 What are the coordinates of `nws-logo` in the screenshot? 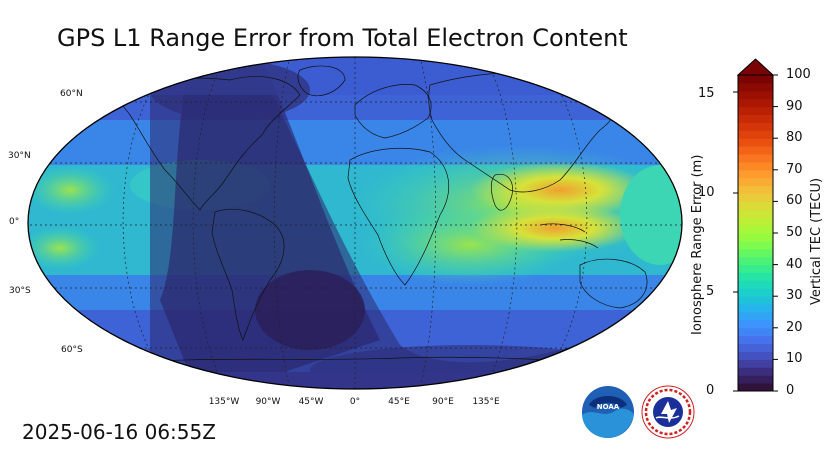 It's located at (668, 414).